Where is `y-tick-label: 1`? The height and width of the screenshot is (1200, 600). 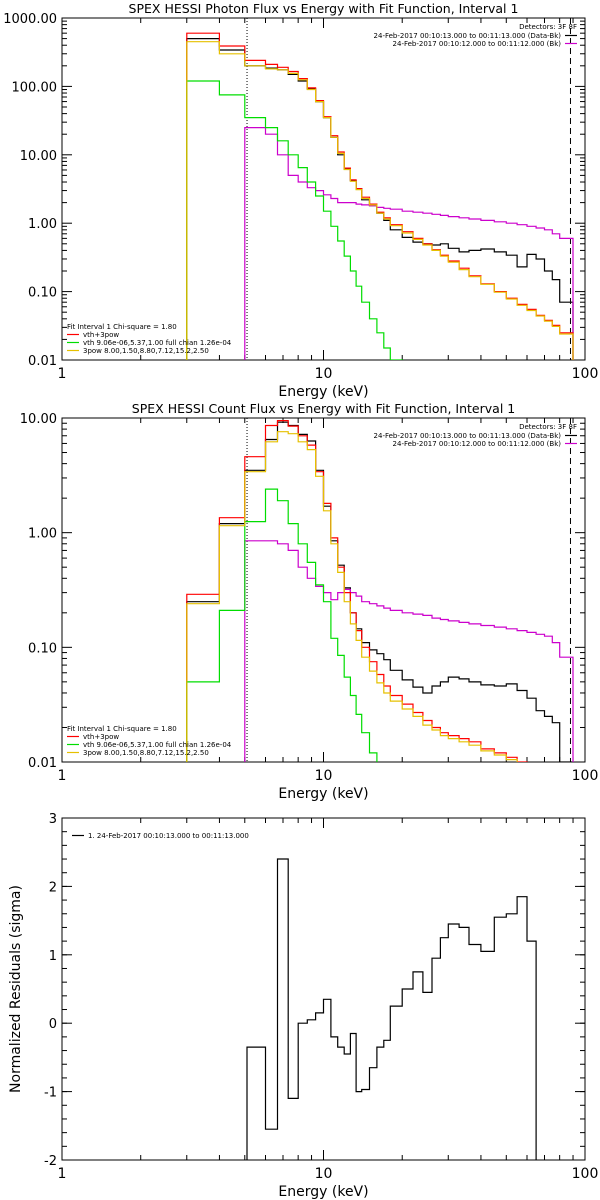 y-tick-label: 1 is located at coordinates (53, 956).